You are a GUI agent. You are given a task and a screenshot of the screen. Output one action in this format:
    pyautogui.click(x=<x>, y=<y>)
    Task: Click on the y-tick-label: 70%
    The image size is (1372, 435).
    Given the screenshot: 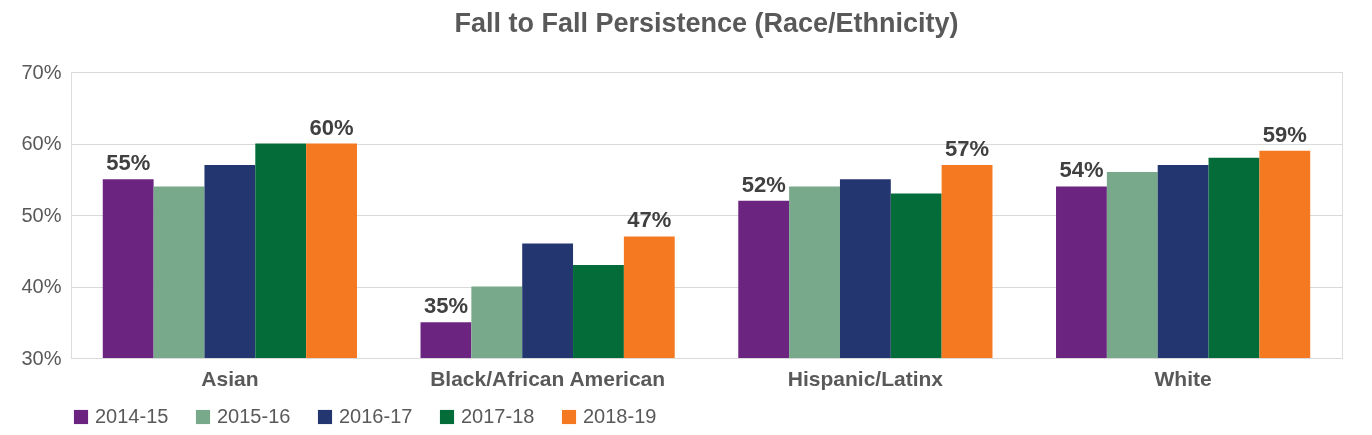 What is the action you would take?
    pyautogui.click(x=41, y=71)
    